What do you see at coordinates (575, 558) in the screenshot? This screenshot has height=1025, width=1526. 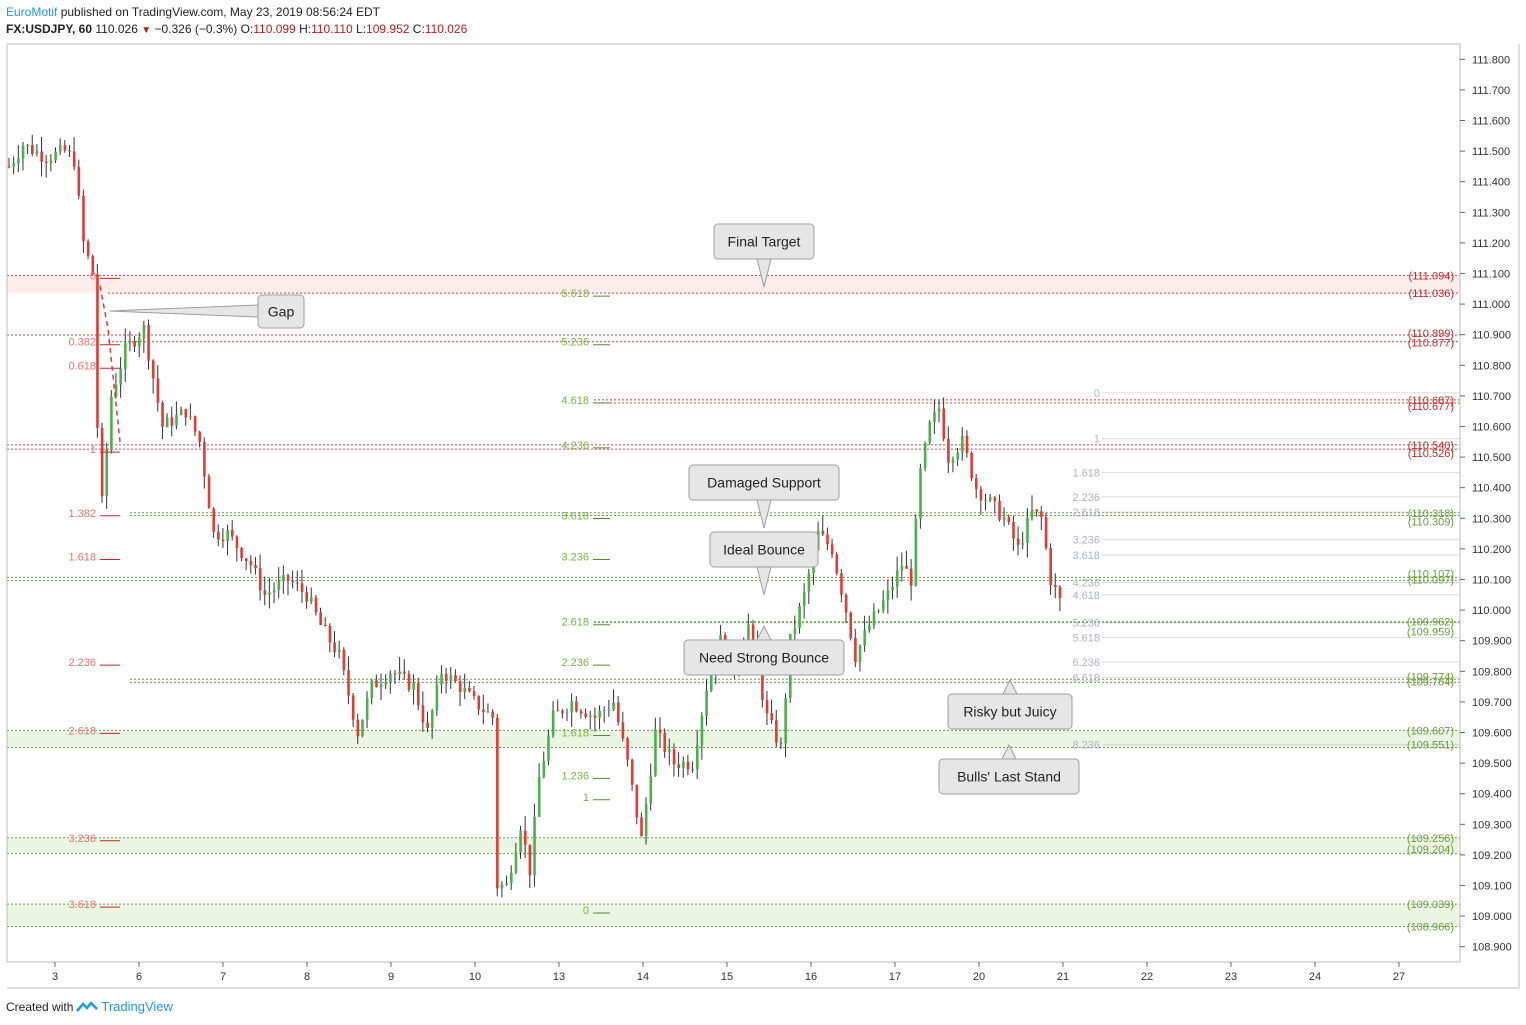 I see `fib-mid-label: 3.236` at bounding box center [575, 558].